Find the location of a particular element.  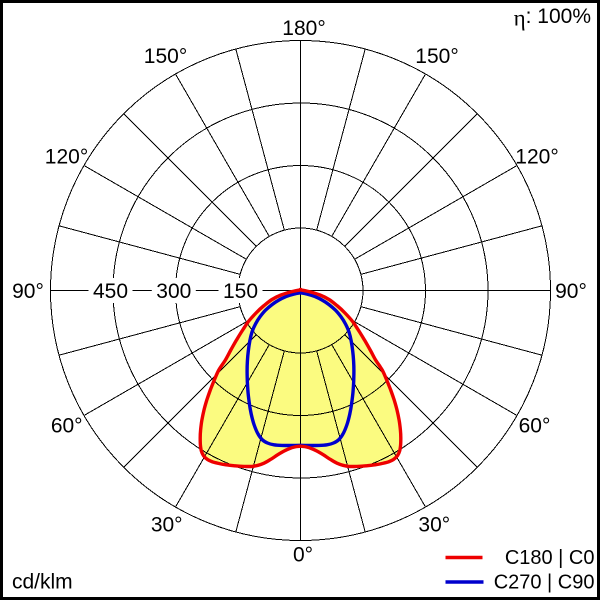

svg-text: 180° is located at coordinates (303, 28).